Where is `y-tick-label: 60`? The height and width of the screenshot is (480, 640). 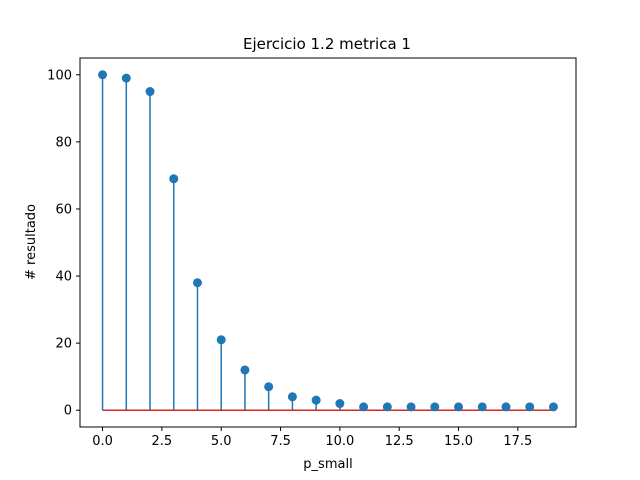
y-tick-label: 60 is located at coordinates (63, 209).